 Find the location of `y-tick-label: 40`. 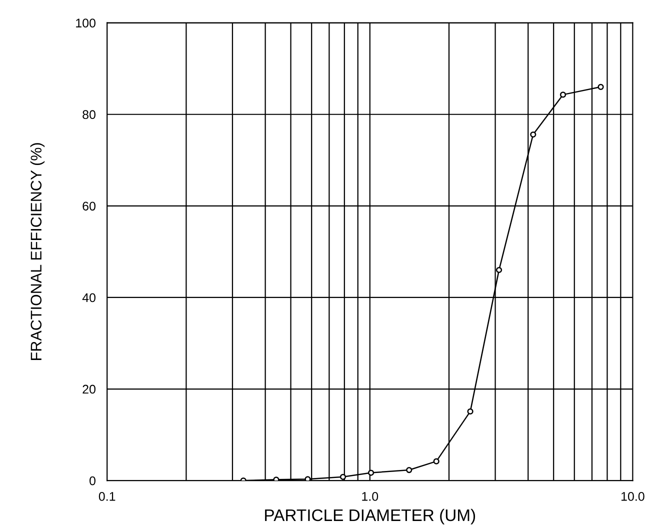

y-tick-label: 40 is located at coordinates (89, 297).